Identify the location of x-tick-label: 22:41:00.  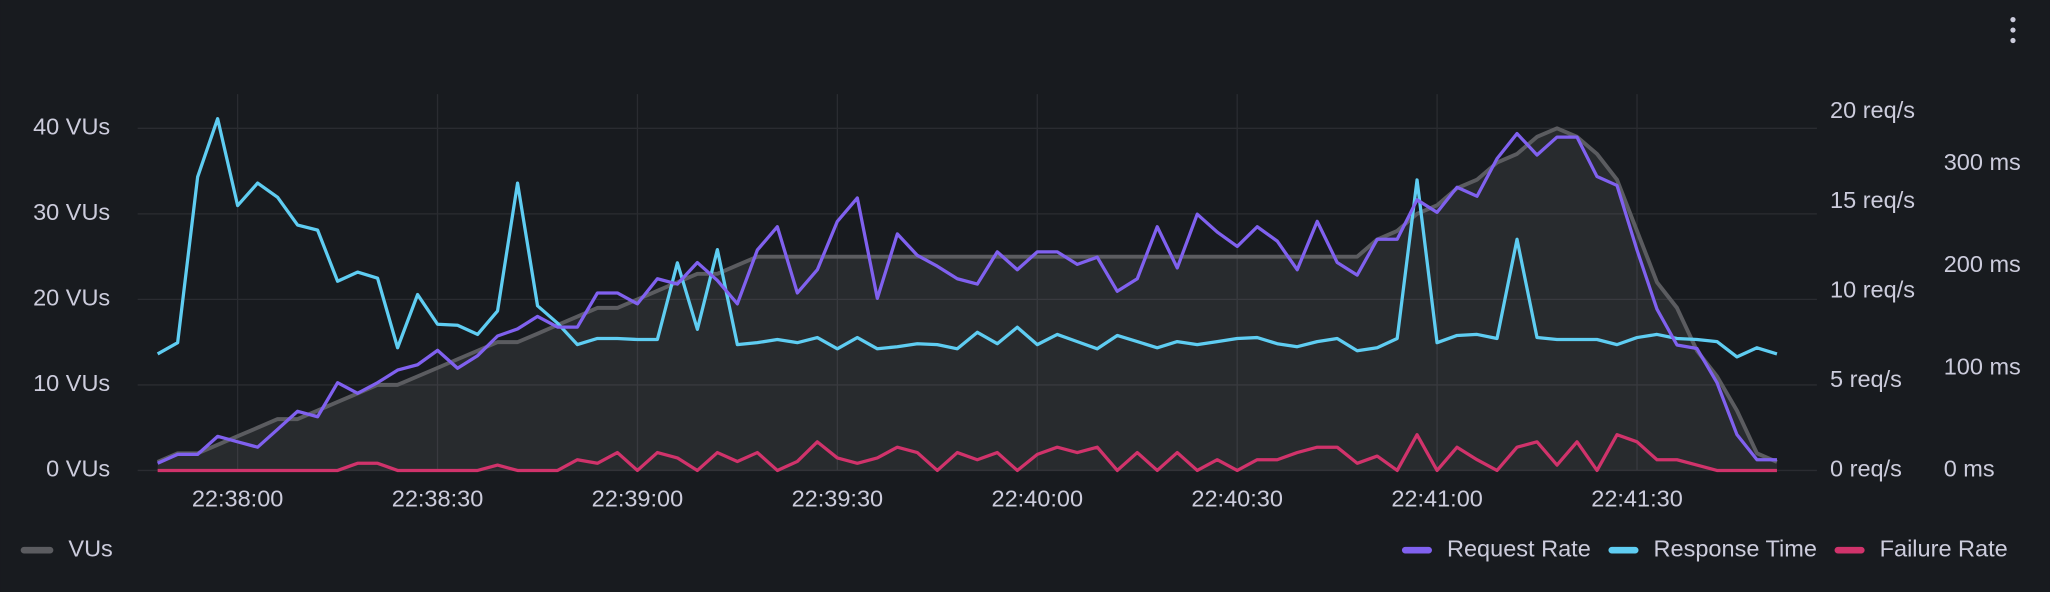
(1437, 499).